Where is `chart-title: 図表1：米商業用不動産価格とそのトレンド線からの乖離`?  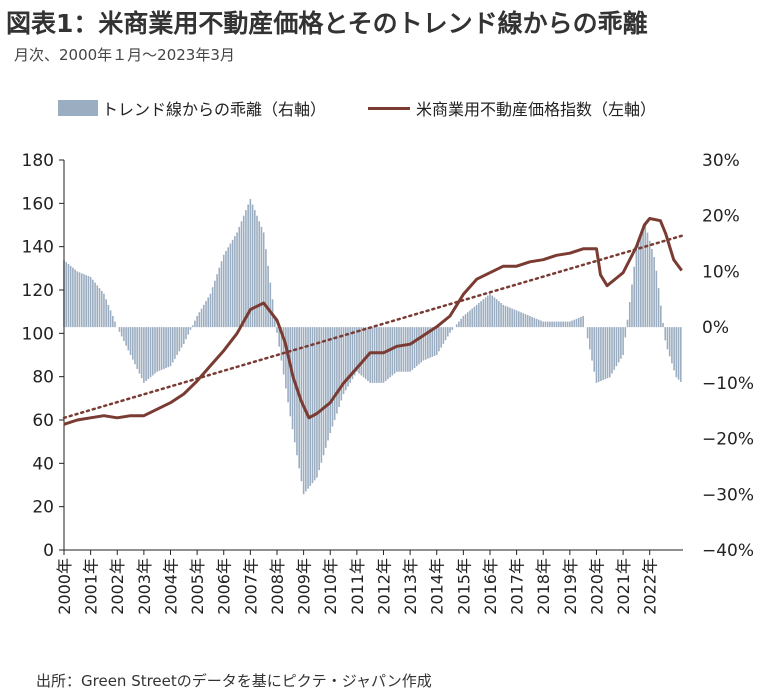 chart-title: 図表1：米商業用不動産価格とそのトレンド線からの乖離 is located at coordinates (327, 23).